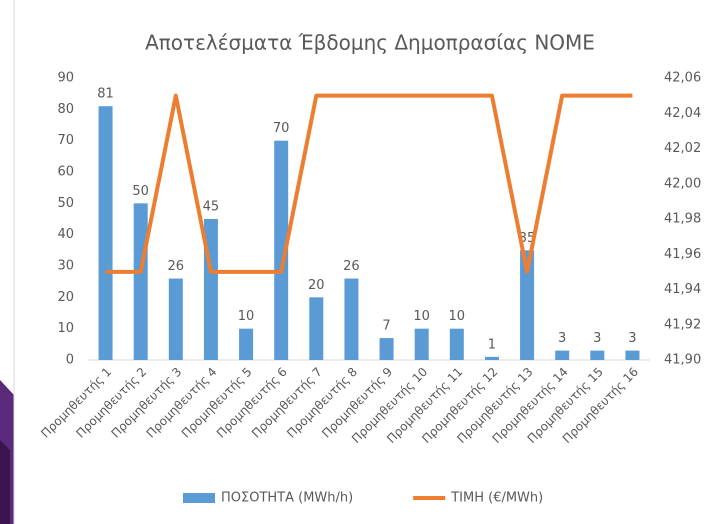  Describe the element at coordinates (65, 109) in the screenshot. I see `y-tick-label: 80` at that location.